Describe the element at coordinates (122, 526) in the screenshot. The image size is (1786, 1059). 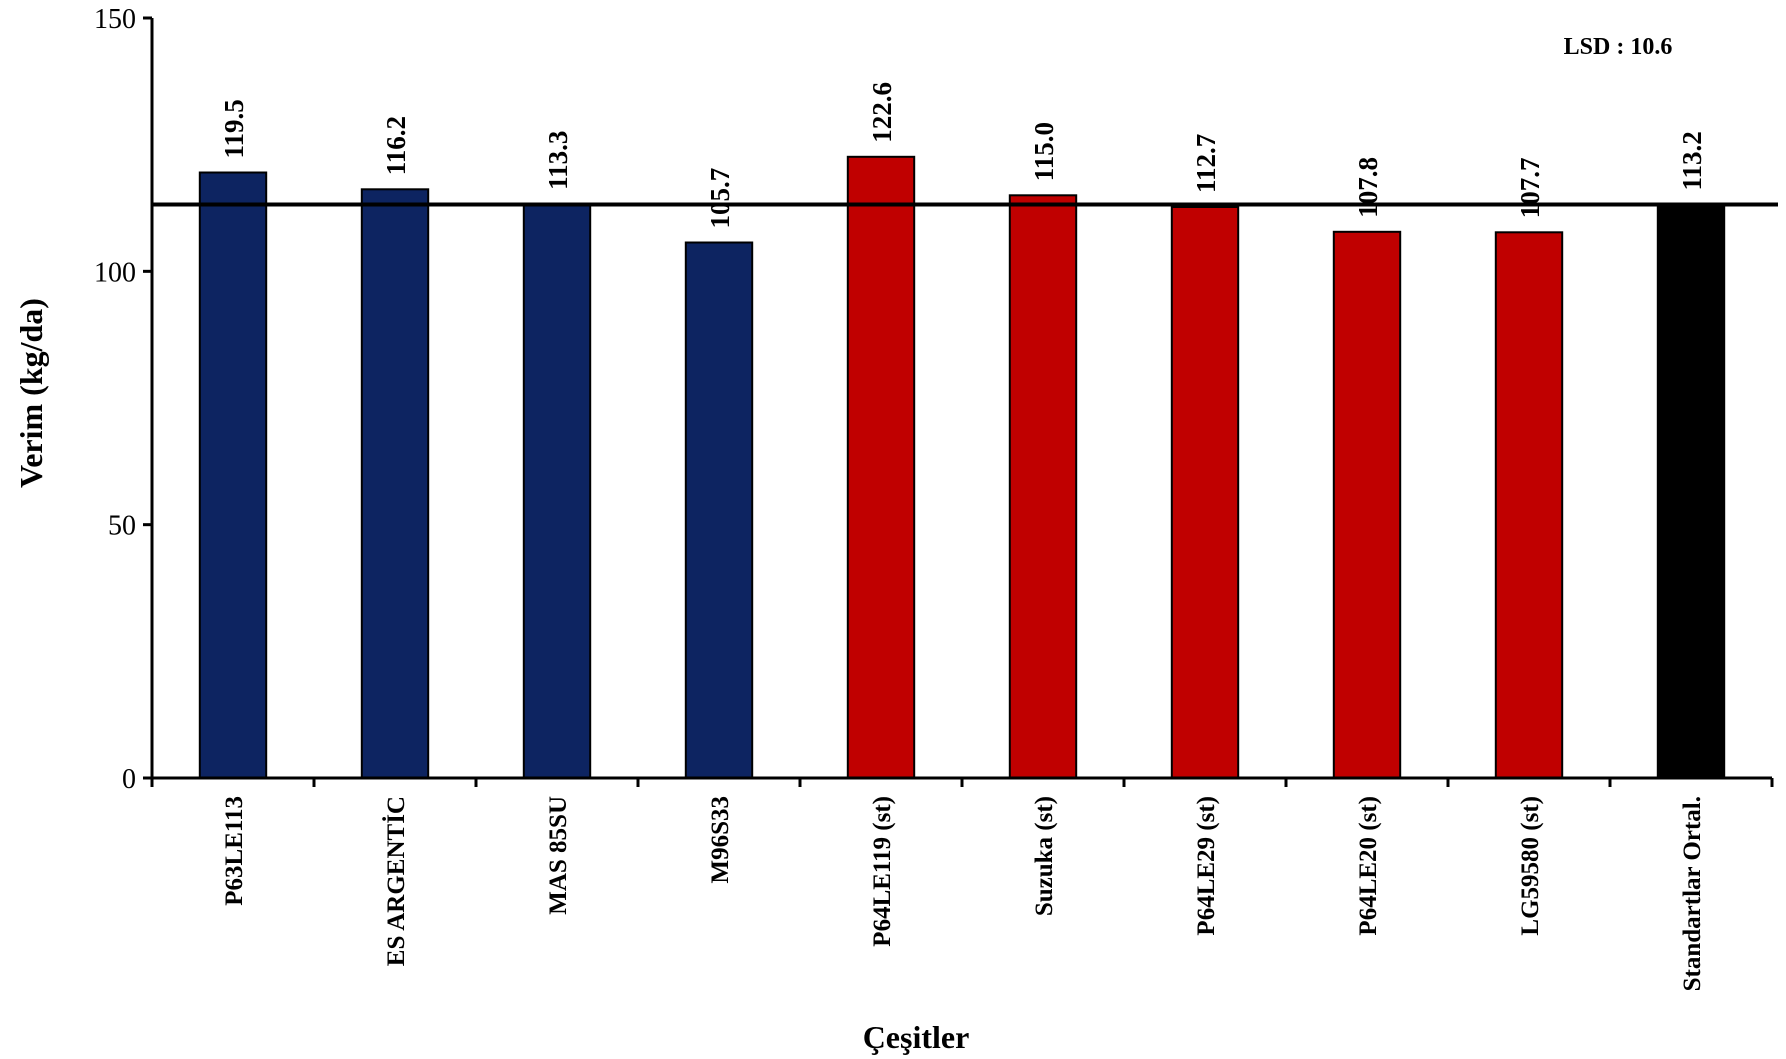
I see `y-tick-label-50: 50` at that location.